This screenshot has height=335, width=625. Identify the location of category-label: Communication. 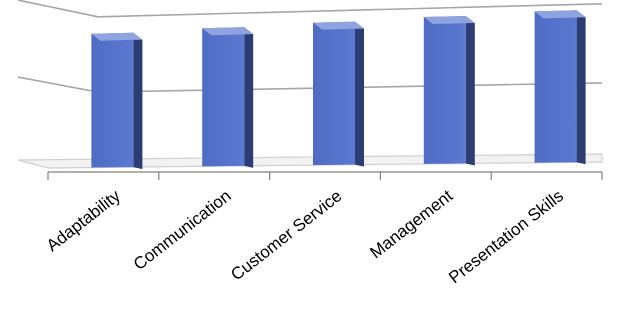
(182, 230).